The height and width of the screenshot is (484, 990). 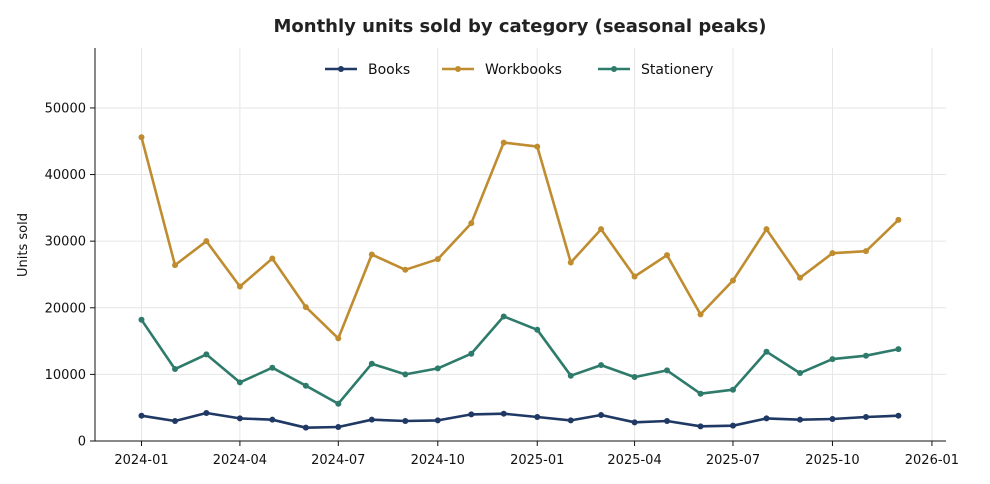 I want to click on x-tick-label: 2025-04, so click(x=634, y=460).